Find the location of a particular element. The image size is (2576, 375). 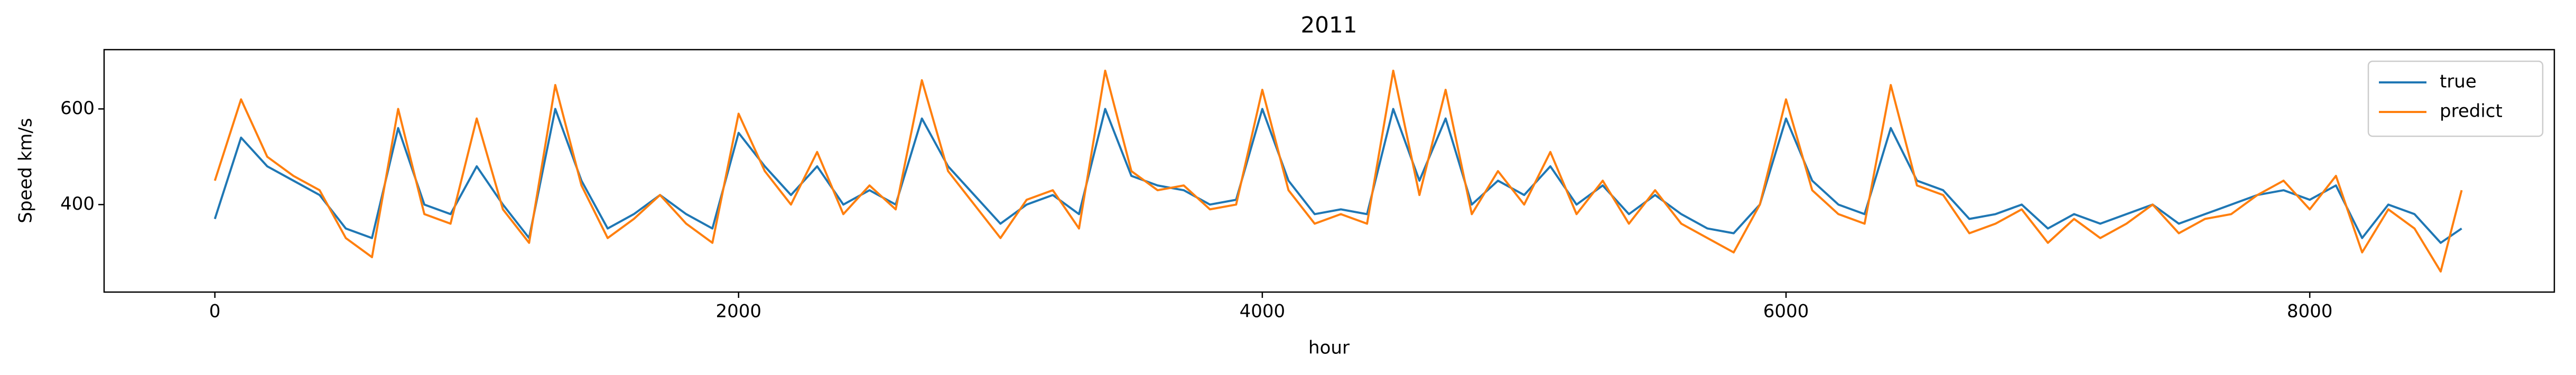

x-axis-label: hour is located at coordinates (1329, 348).